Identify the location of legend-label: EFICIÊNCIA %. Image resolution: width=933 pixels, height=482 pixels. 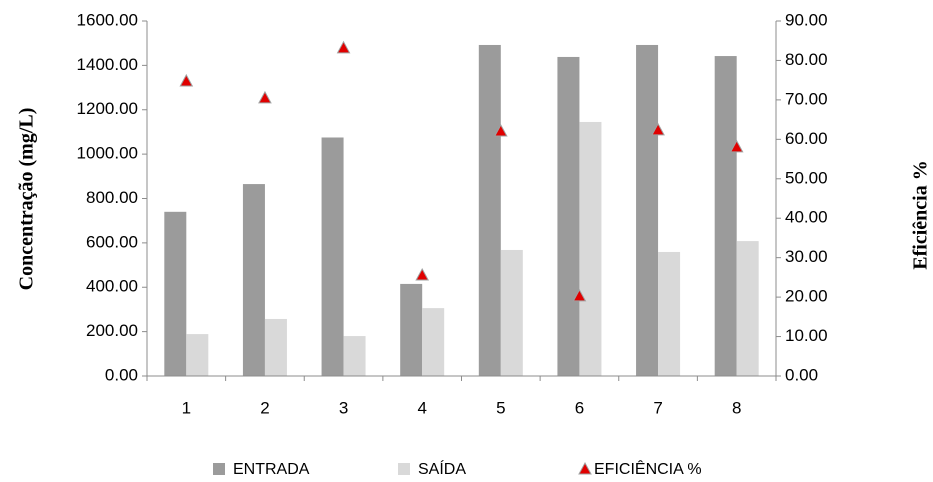
(648, 468).